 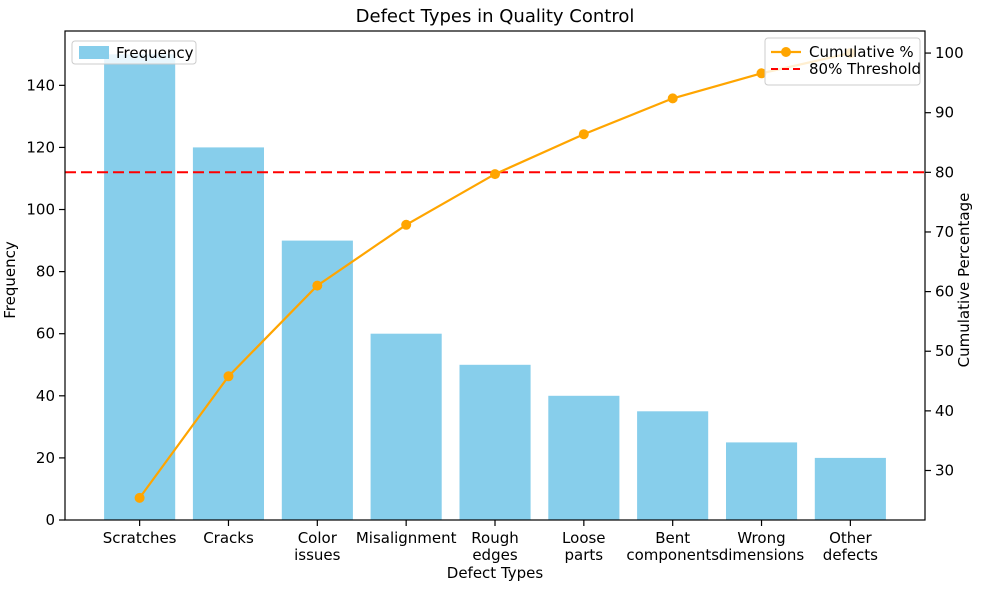 I want to click on left-tick-label: 60, so click(x=45, y=334).